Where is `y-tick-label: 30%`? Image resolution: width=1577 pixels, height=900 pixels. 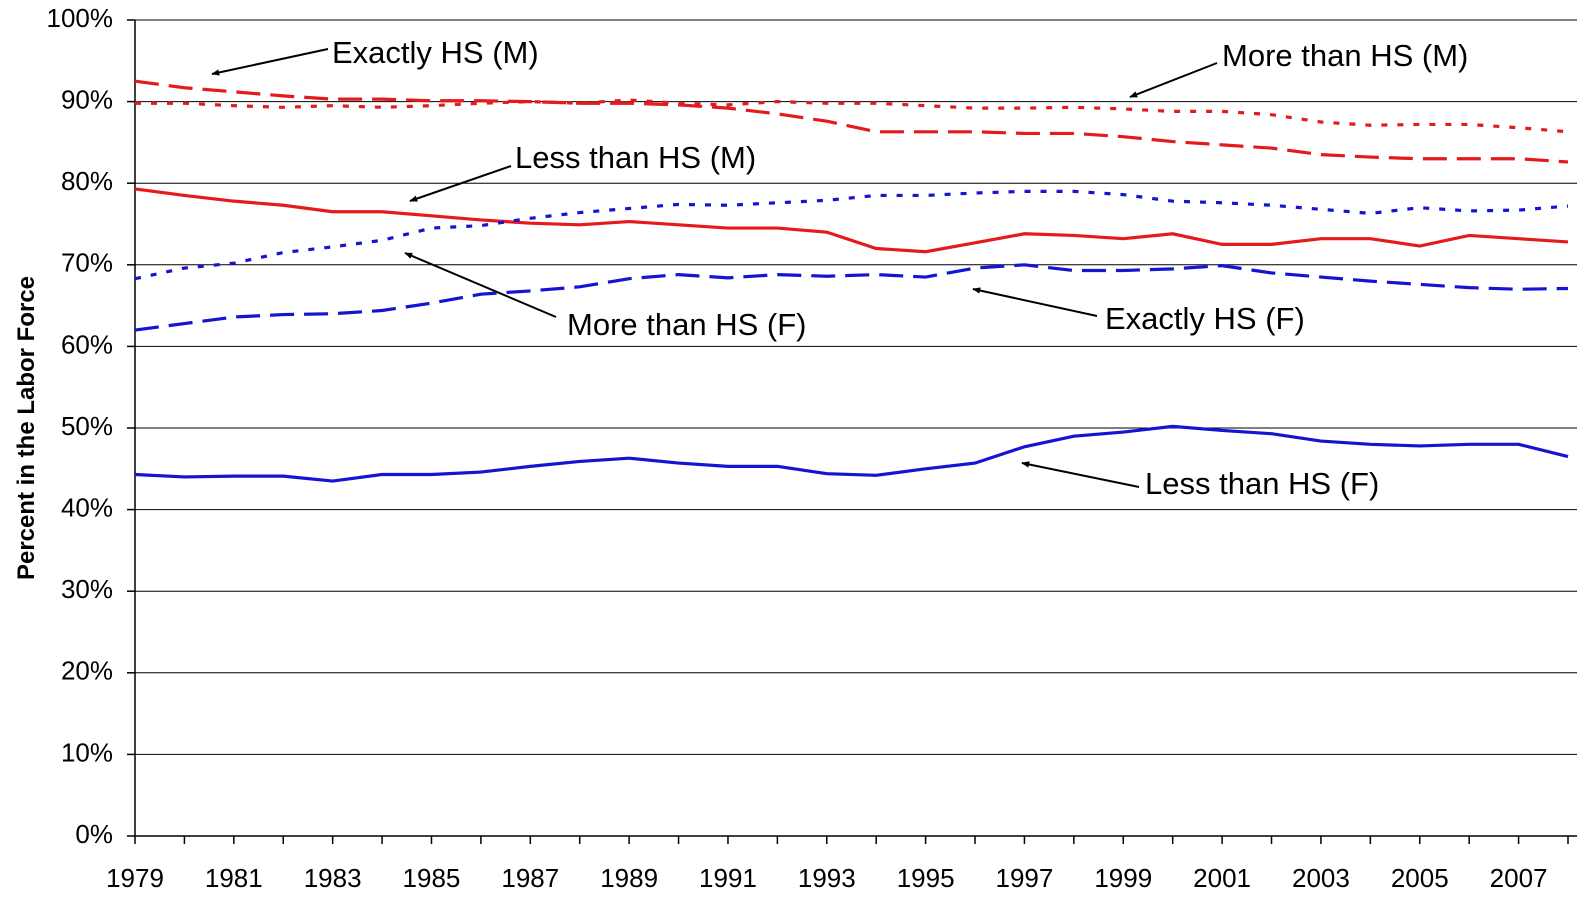
y-tick-label: 30% is located at coordinates (87, 589).